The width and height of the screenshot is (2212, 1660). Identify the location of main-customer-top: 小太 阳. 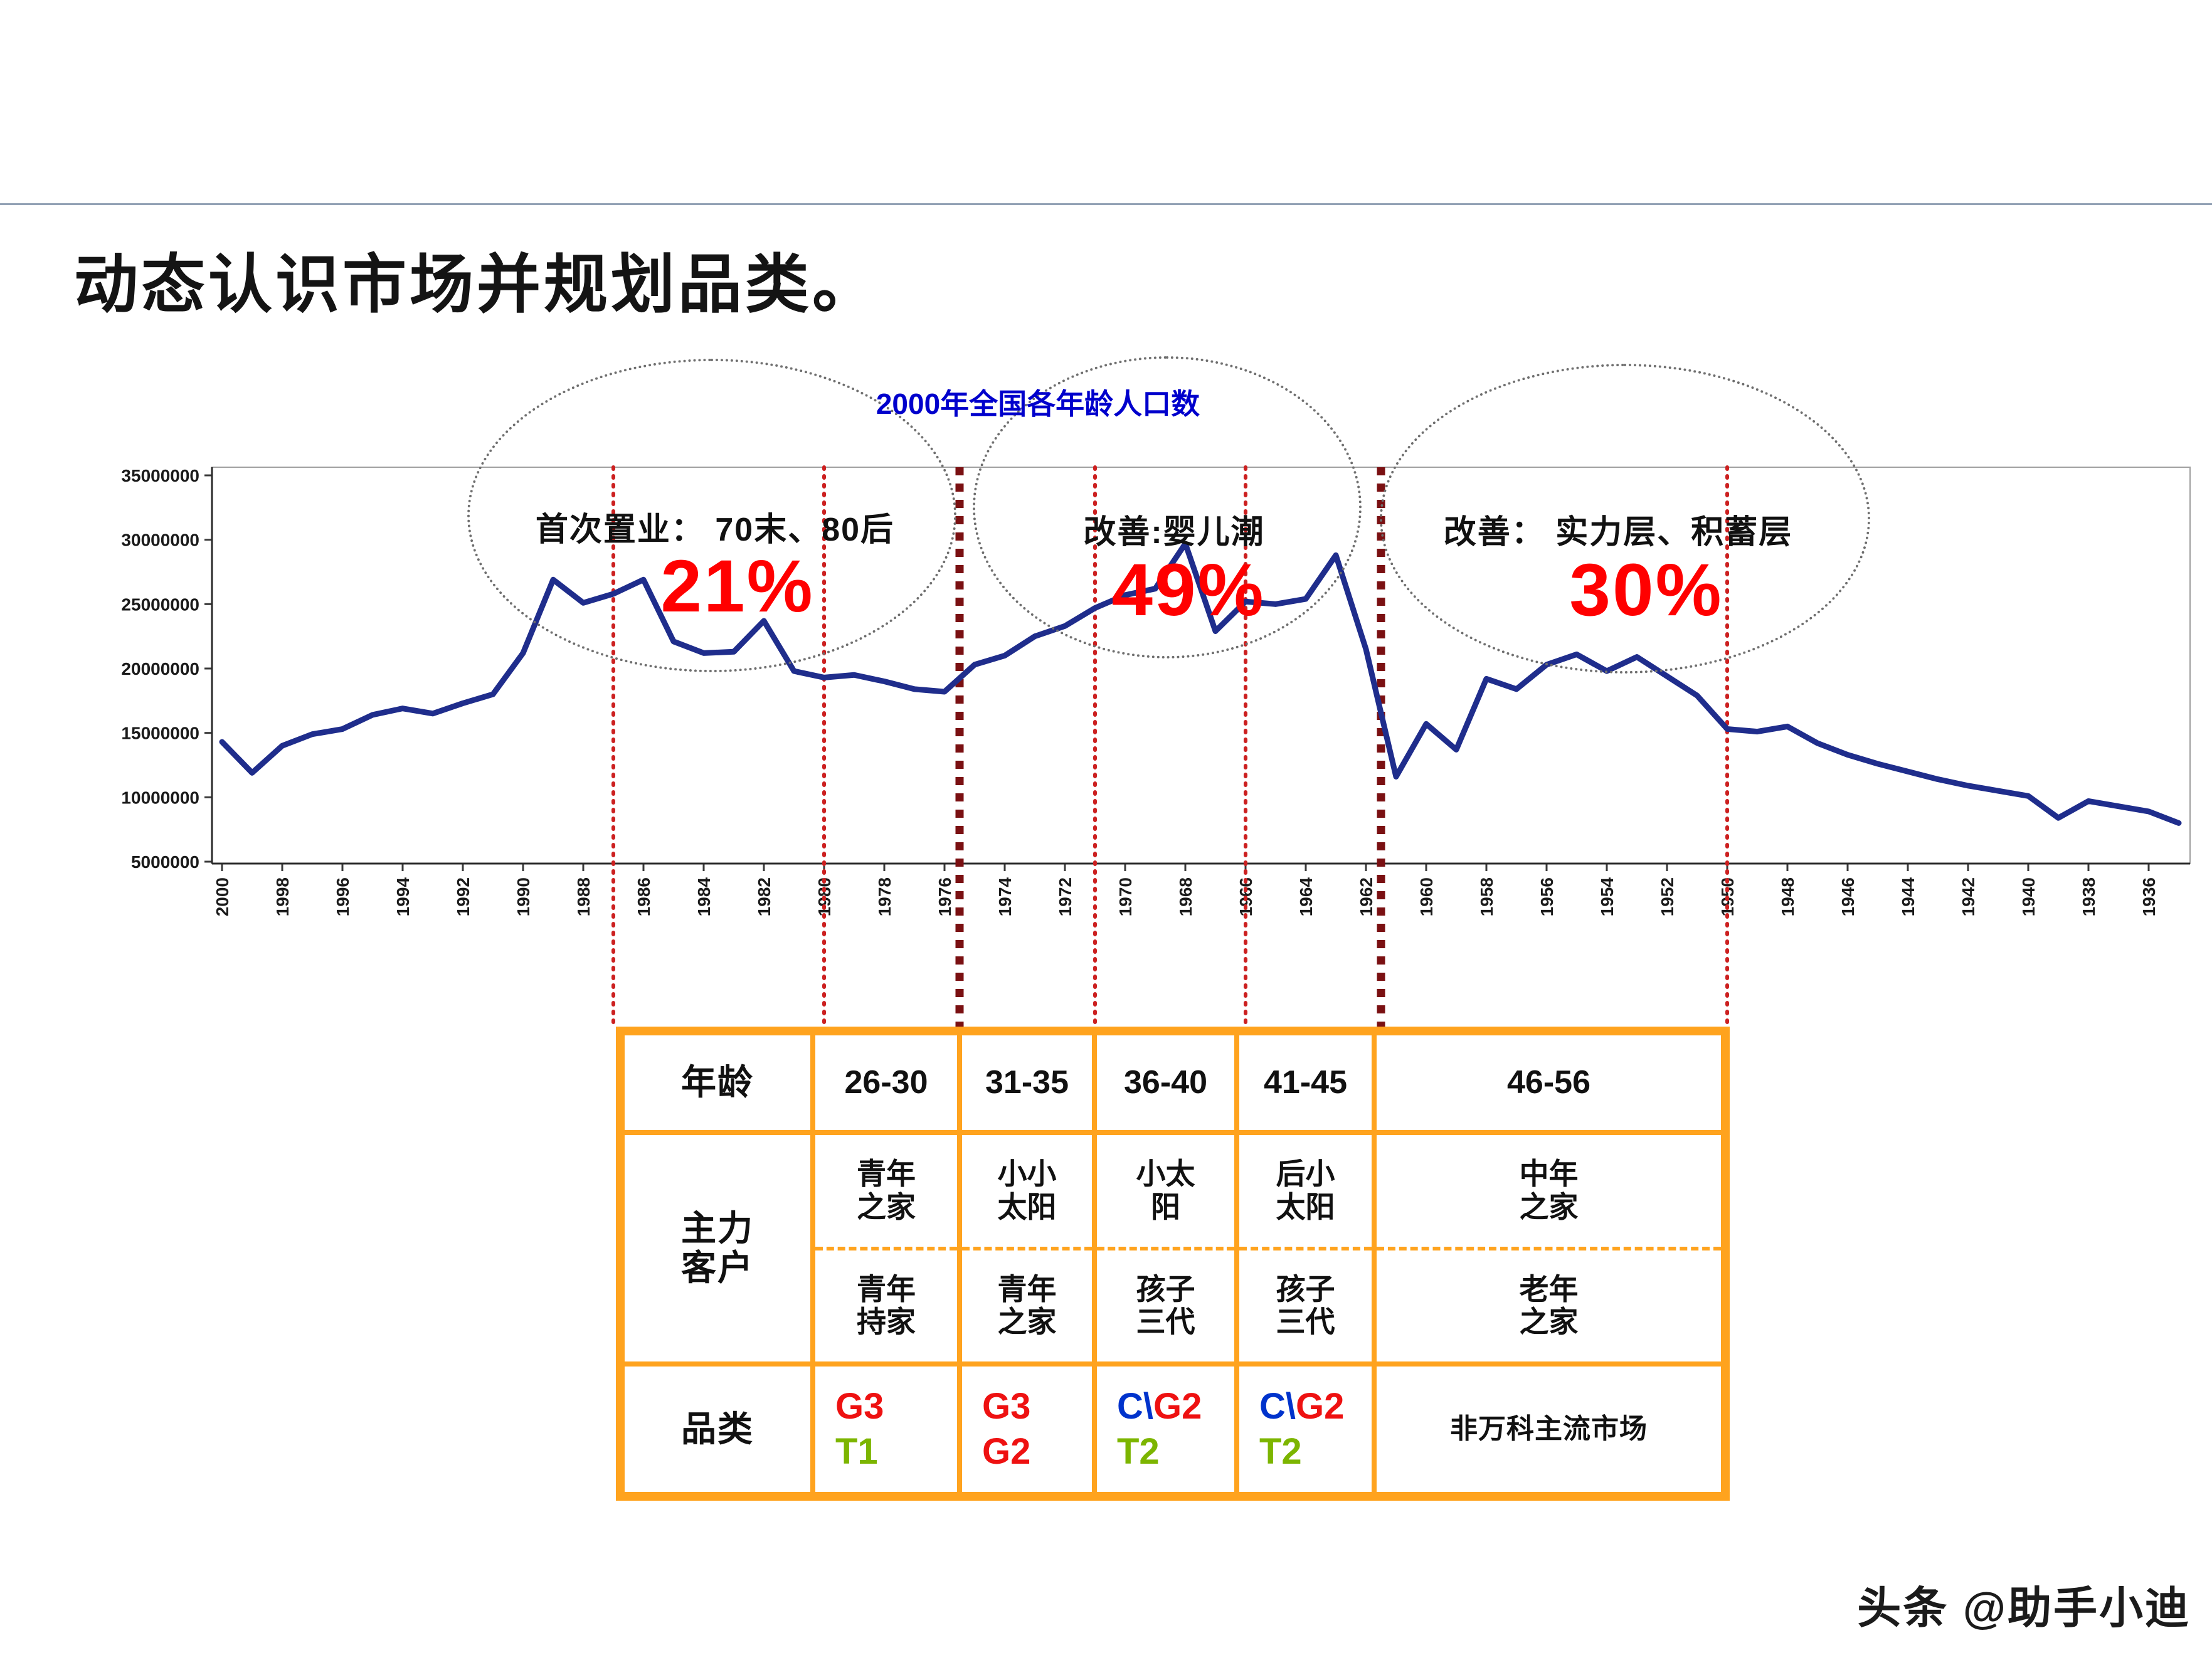
(1165, 1192).